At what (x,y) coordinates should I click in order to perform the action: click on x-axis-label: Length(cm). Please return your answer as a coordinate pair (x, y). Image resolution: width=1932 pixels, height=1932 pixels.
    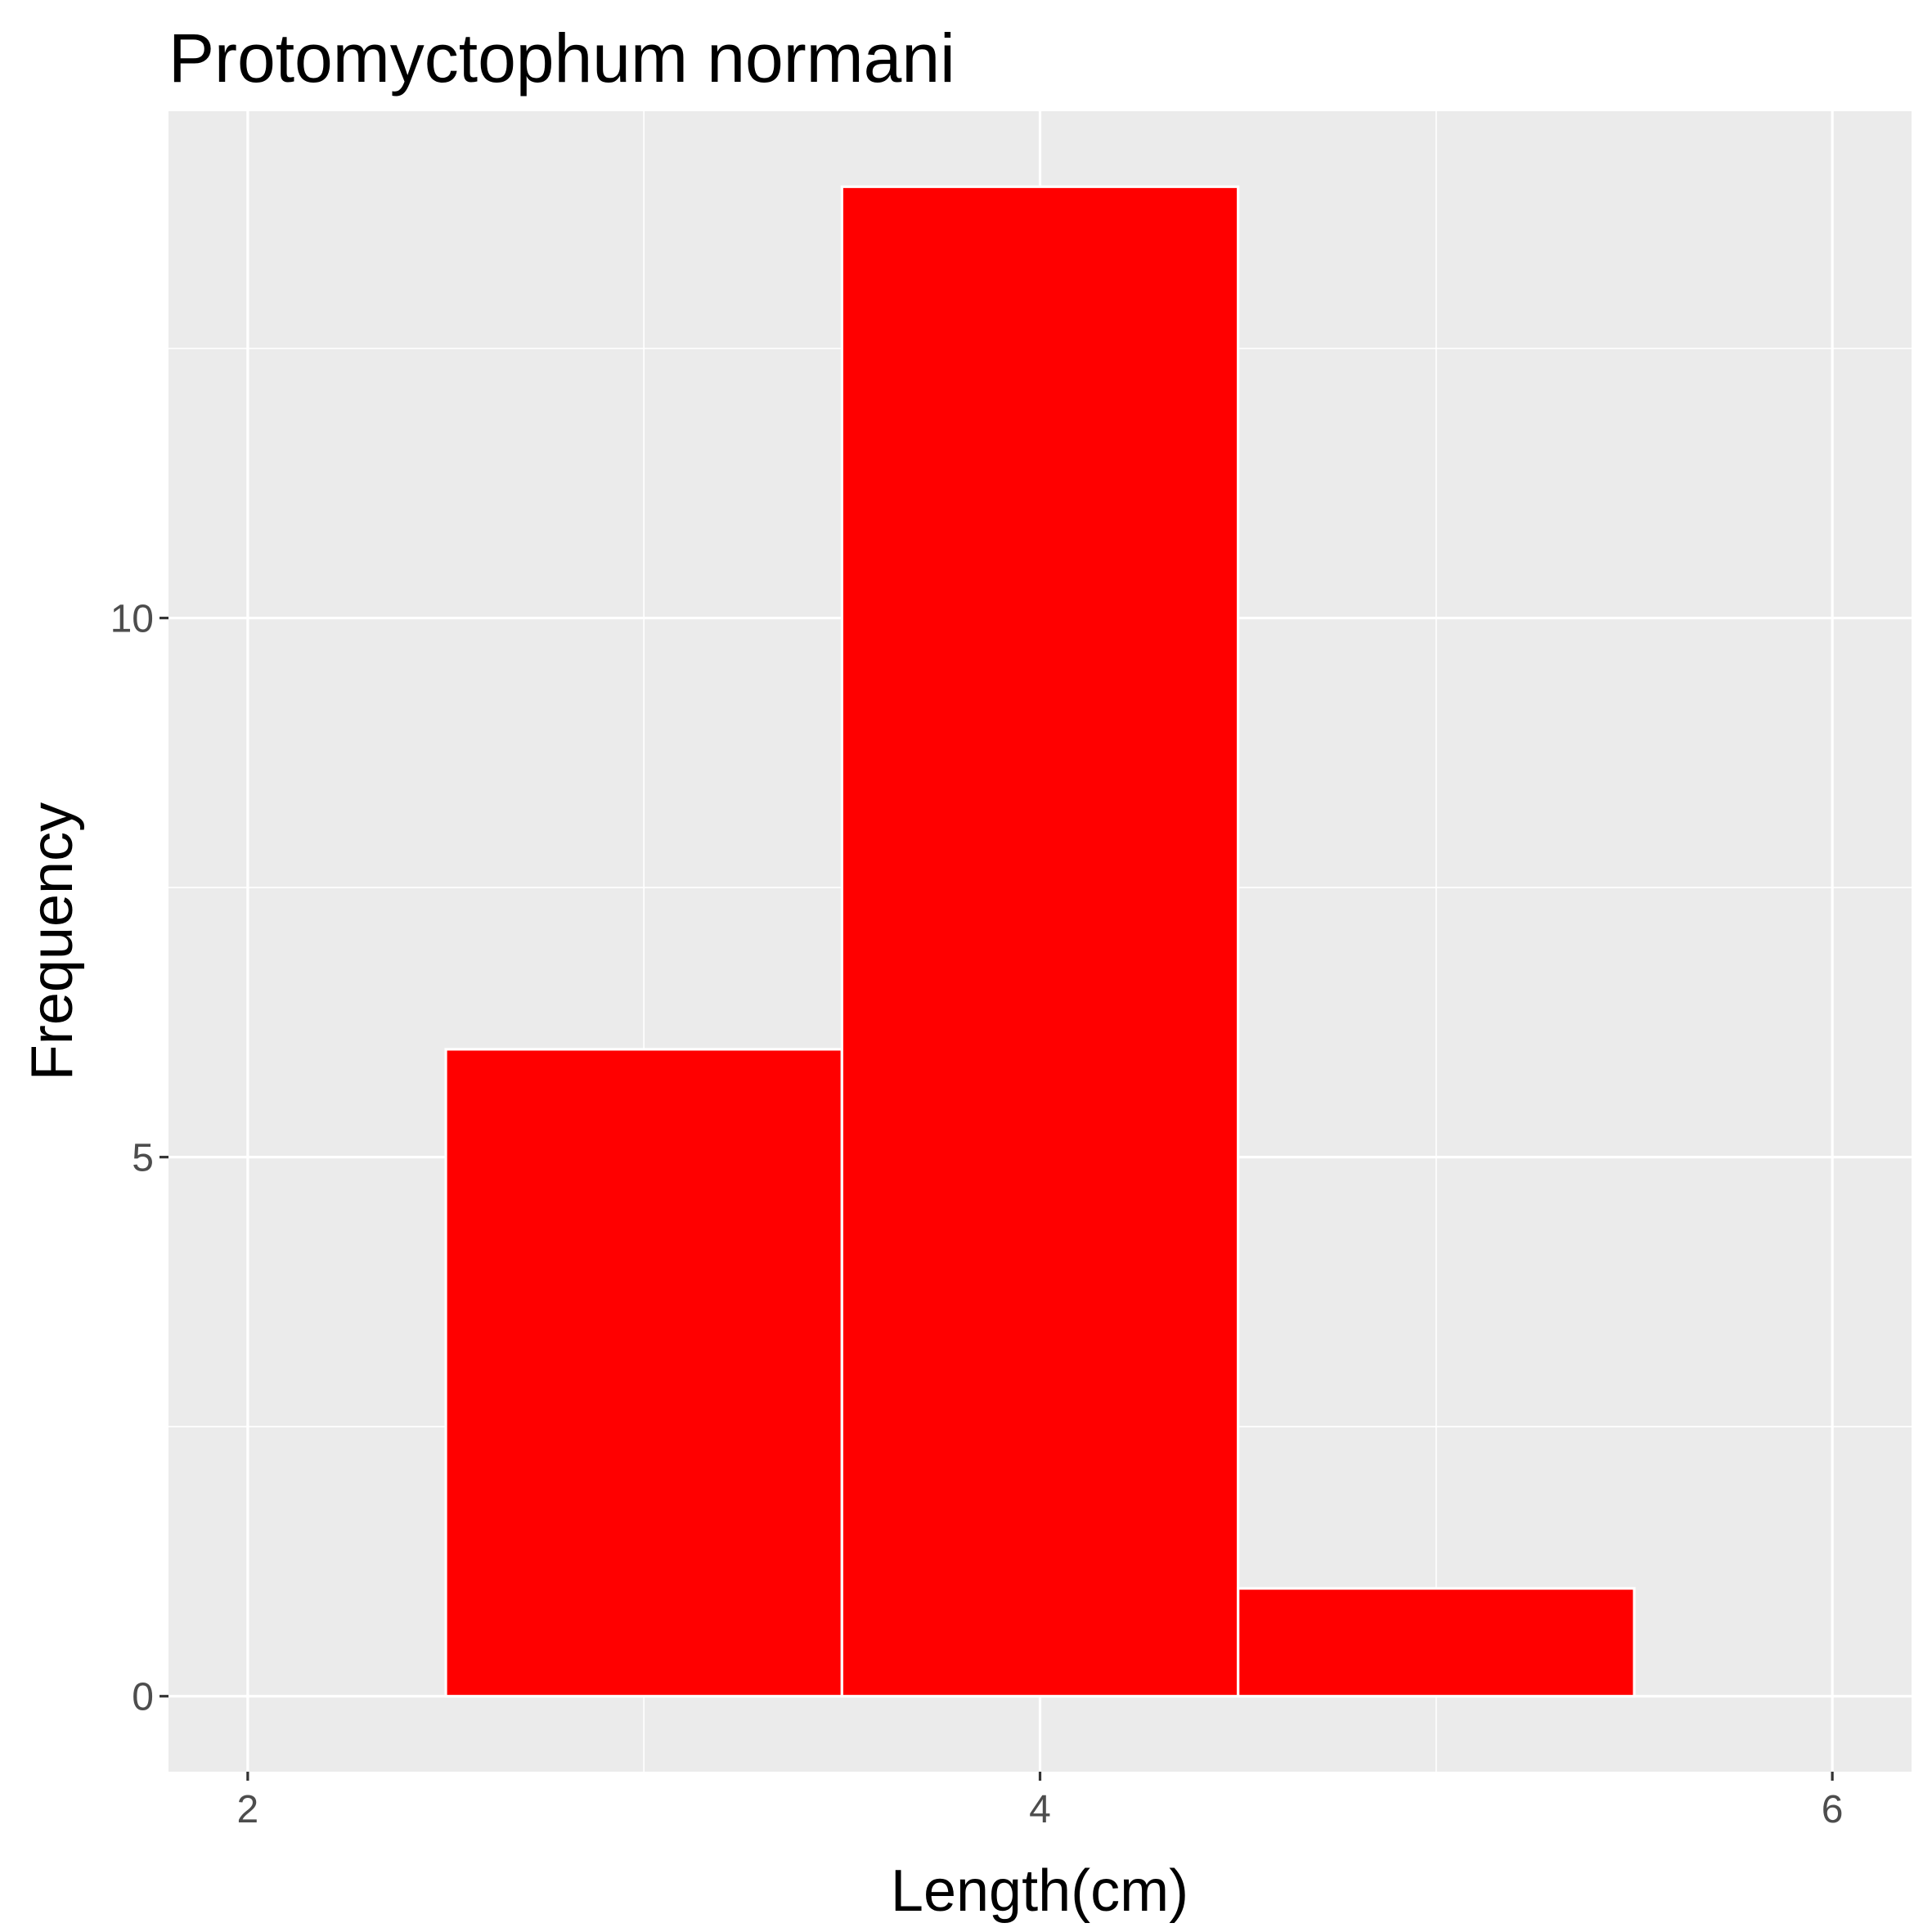
    Looking at the image, I should click on (1039, 1891).